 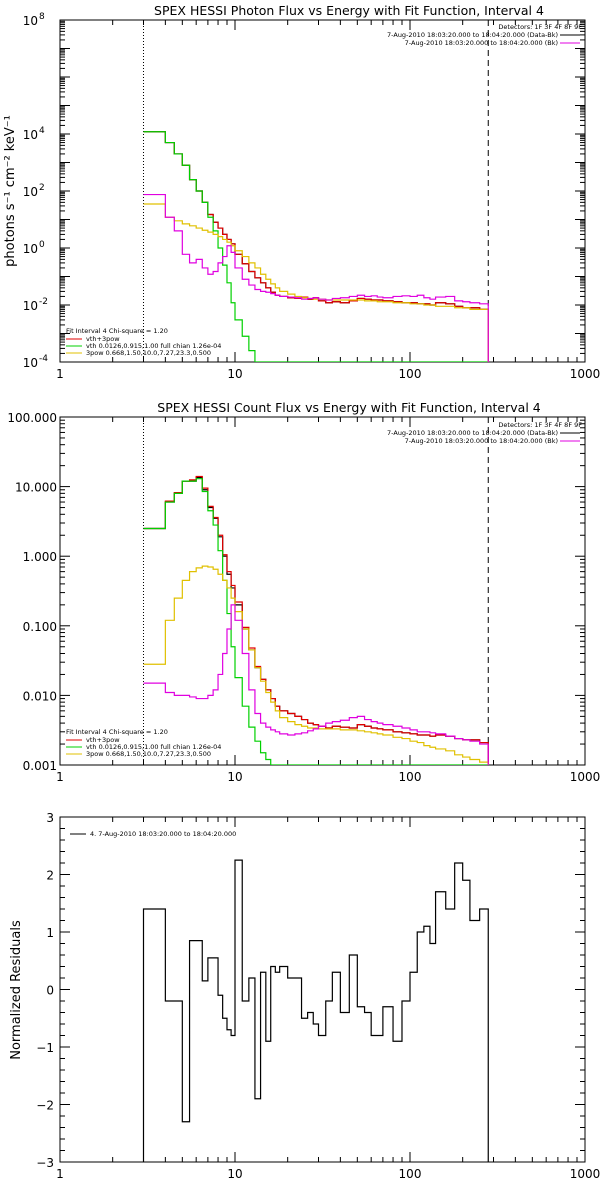 I want to click on count-y-tick-label: 0.001, so click(x=40, y=766).